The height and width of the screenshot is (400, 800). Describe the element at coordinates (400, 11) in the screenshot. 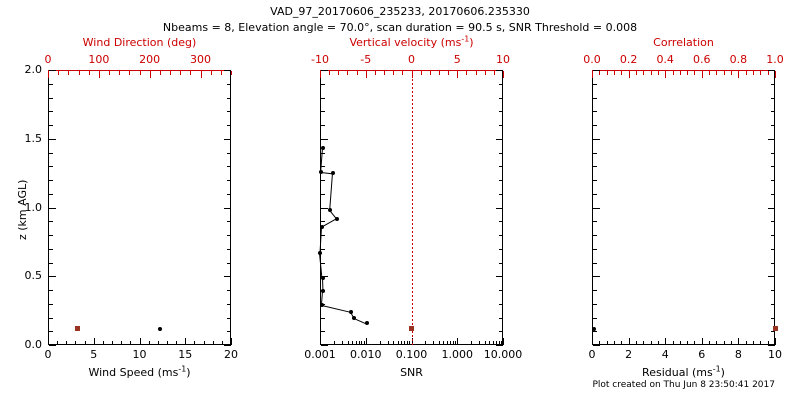

I see `plot-title: VAD_97_20170606_235233, 20170606.235330` at that location.